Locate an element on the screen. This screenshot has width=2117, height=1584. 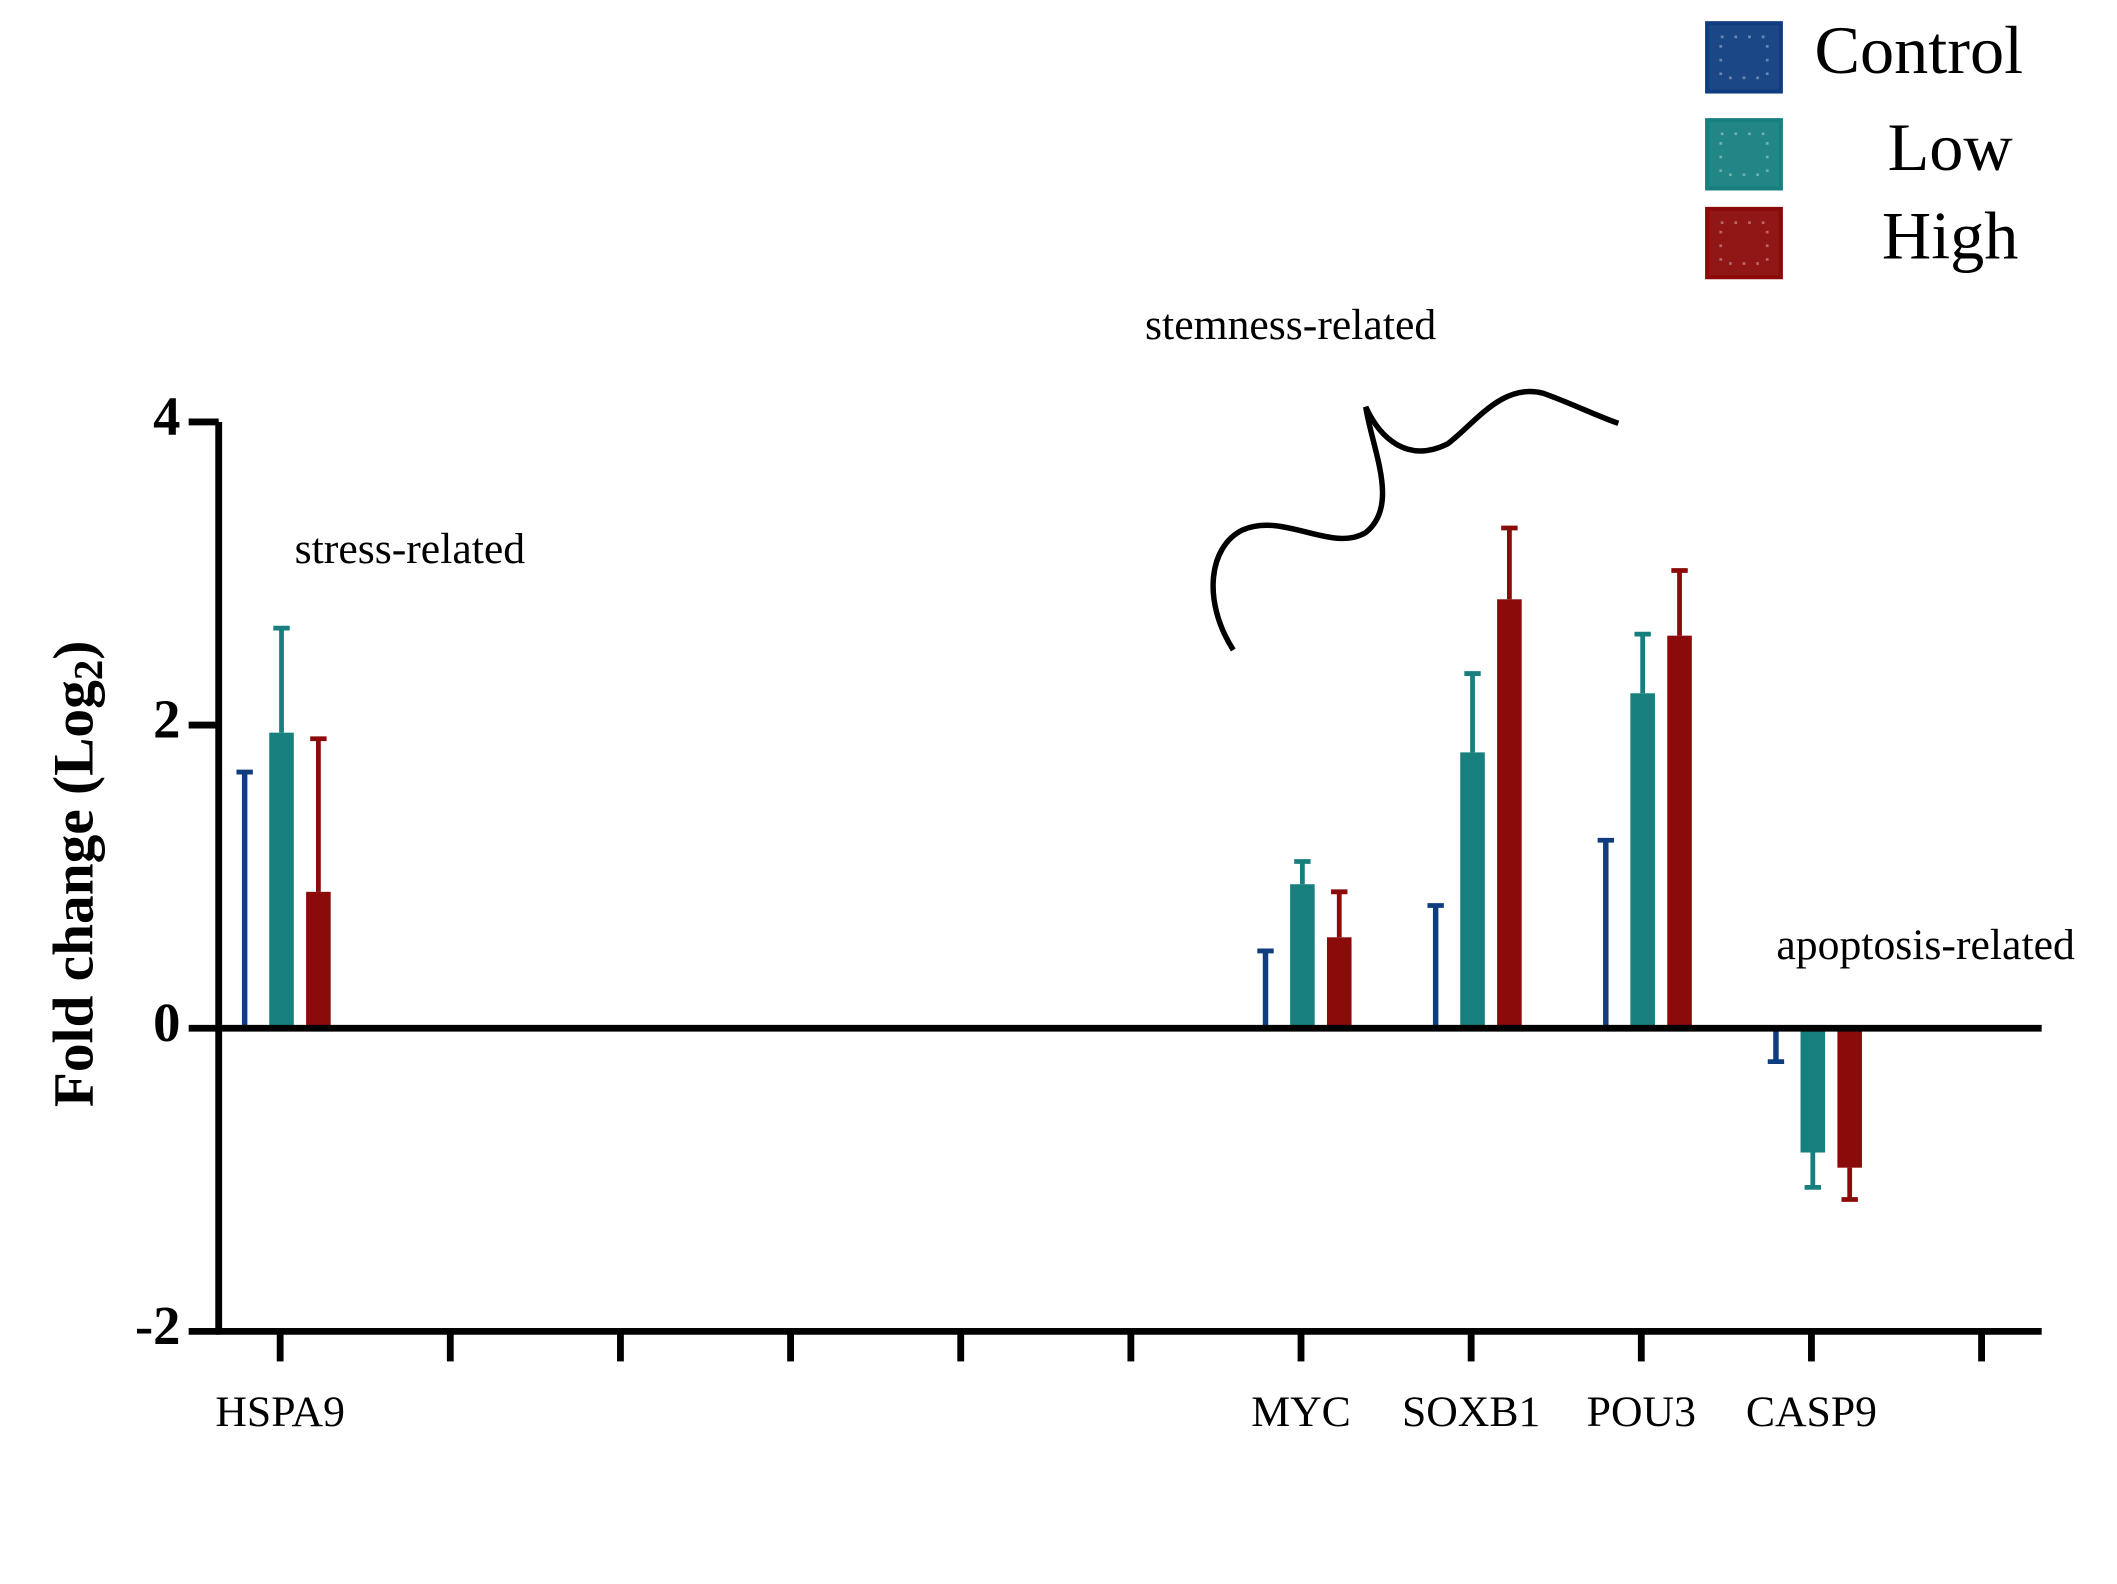
x-tick-label: MYC is located at coordinates (1301, 1412).